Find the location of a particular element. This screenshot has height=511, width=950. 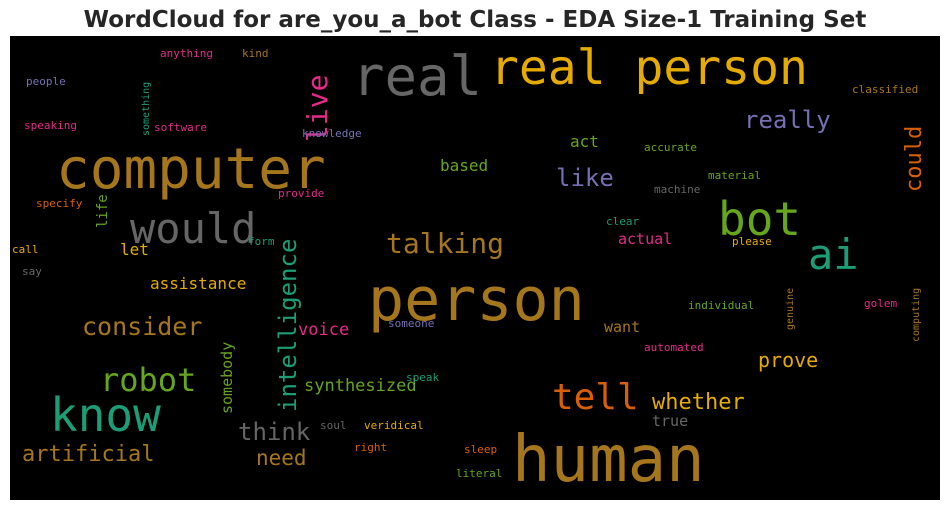

word-material: material is located at coordinates (734, 175).